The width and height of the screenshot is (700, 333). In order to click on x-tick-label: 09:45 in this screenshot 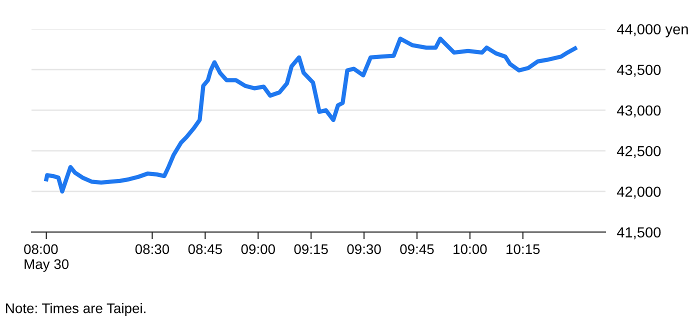, I will do `click(417, 249)`.